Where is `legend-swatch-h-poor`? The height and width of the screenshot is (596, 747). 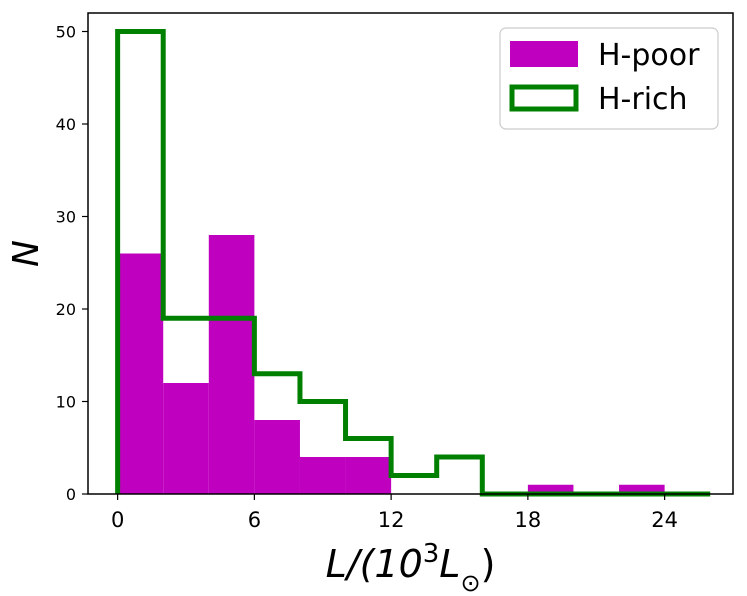
legend-swatch-h-poor is located at coordinates (544, 54).